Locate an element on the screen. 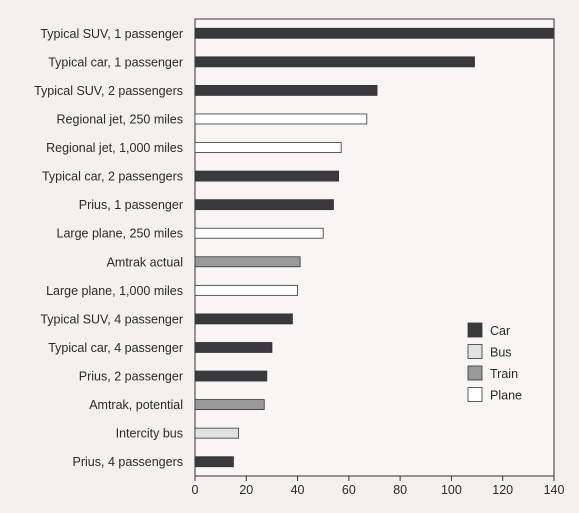 The width and height of the screenshot is (579, 513). category-label: Typical SUV, 1 passenger is located at coordinates (111, 34).